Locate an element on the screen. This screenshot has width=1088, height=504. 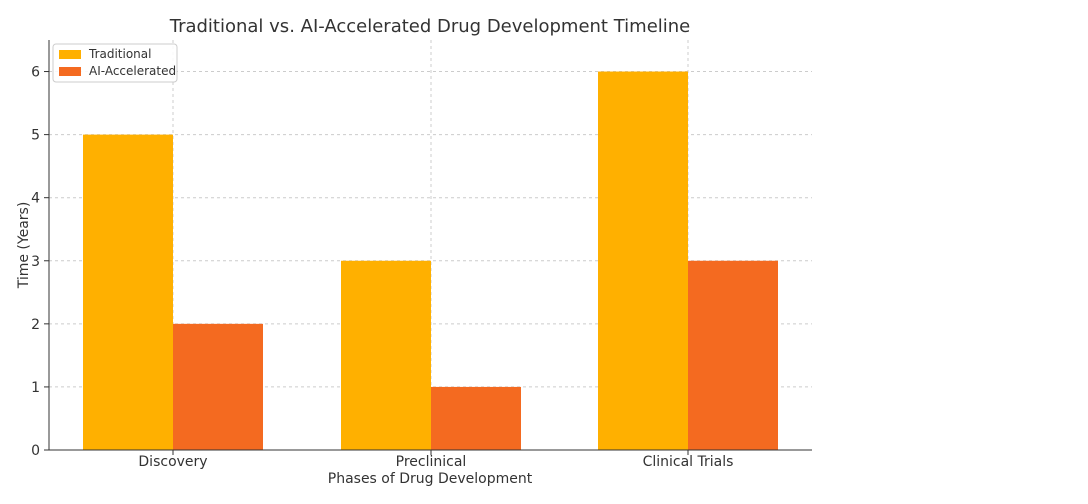
legend-box is located at coordinates (115, 63).